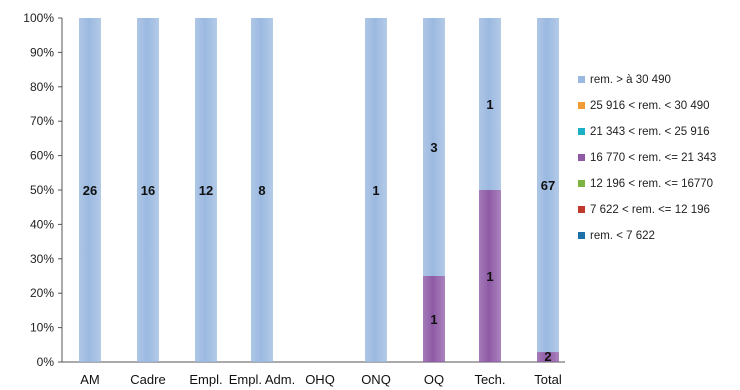 This screenshot has height=390, width=740. What do you see at coordinates (42, 121) in the screenshot?
I see `y-tick-label: 70%` at bounding box center [42, 121].